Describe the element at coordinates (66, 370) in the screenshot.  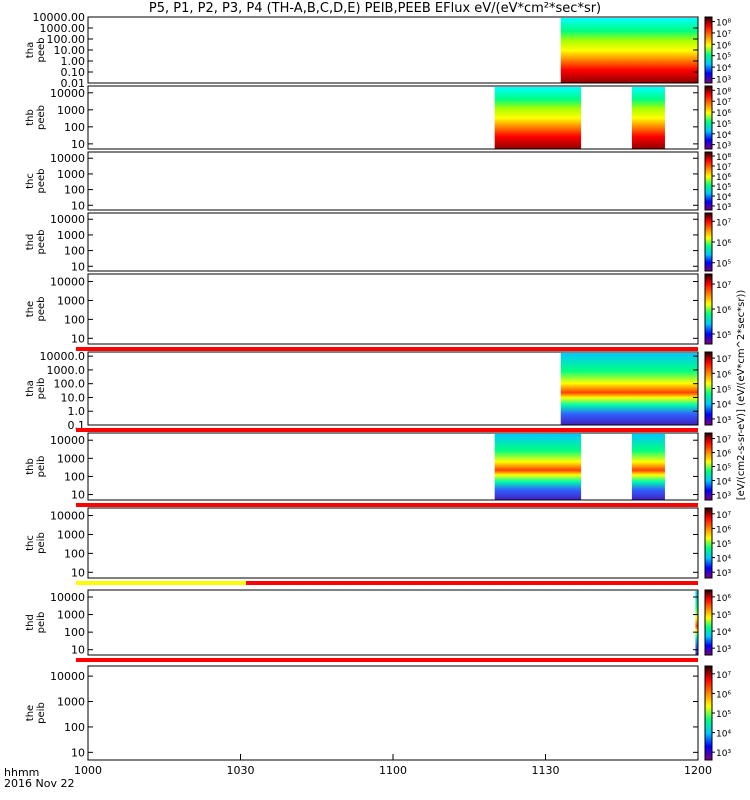
I see `y-tick-label: 1000.0` at that location.